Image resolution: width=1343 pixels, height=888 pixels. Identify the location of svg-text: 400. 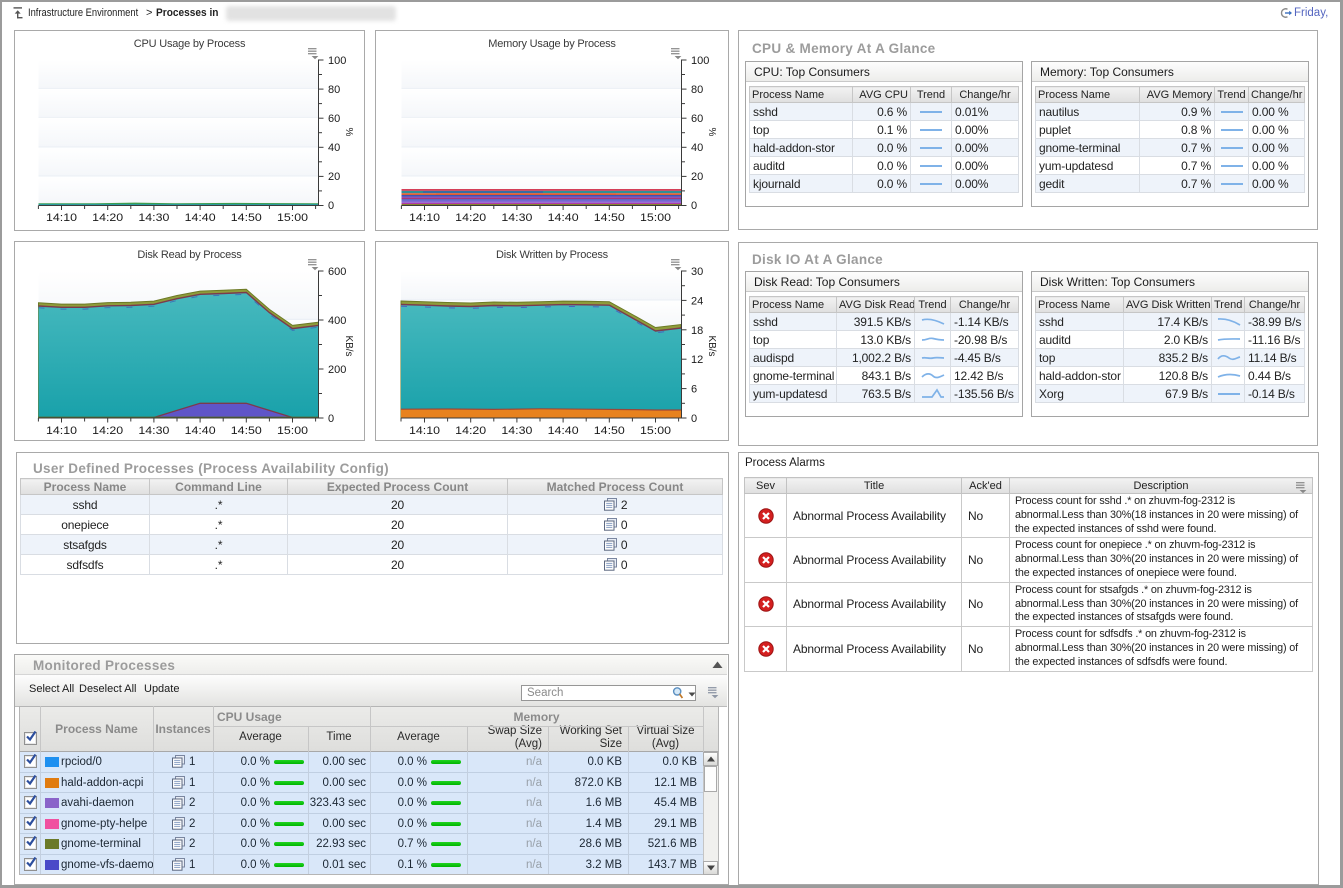
(337, 321).